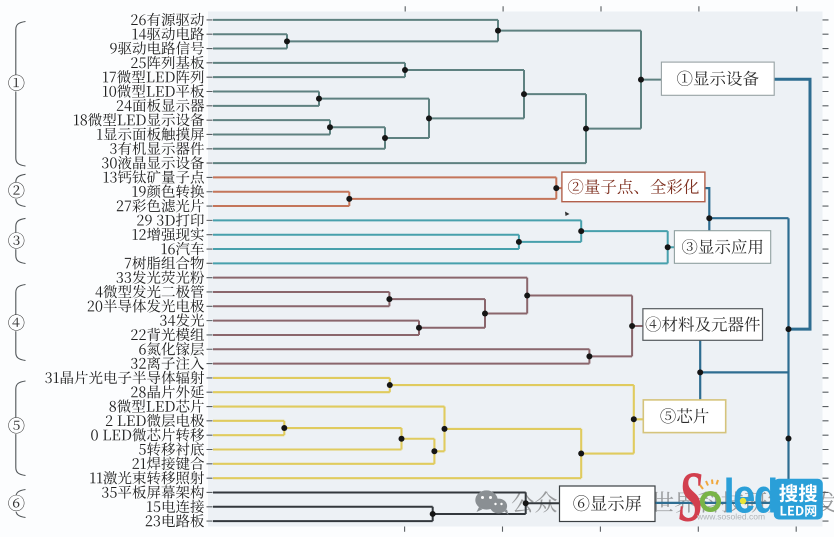 The image size is (834, 542). I want to click on svg-text: www.sosoled.com, so click(730, 517).